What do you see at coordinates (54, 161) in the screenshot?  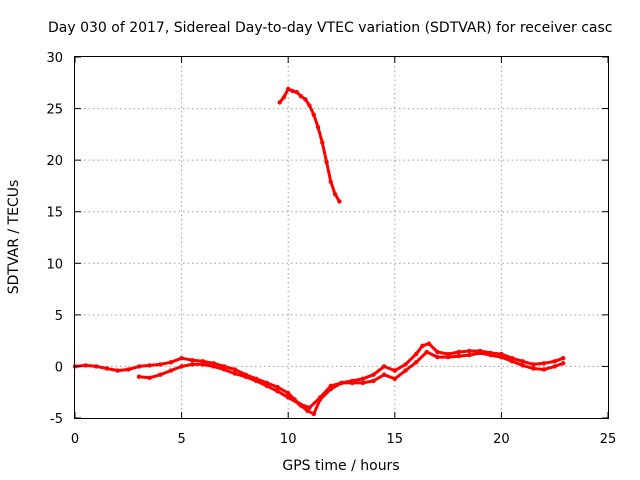 I see `y-tick-label: 20` at bounding box center [54, 161].